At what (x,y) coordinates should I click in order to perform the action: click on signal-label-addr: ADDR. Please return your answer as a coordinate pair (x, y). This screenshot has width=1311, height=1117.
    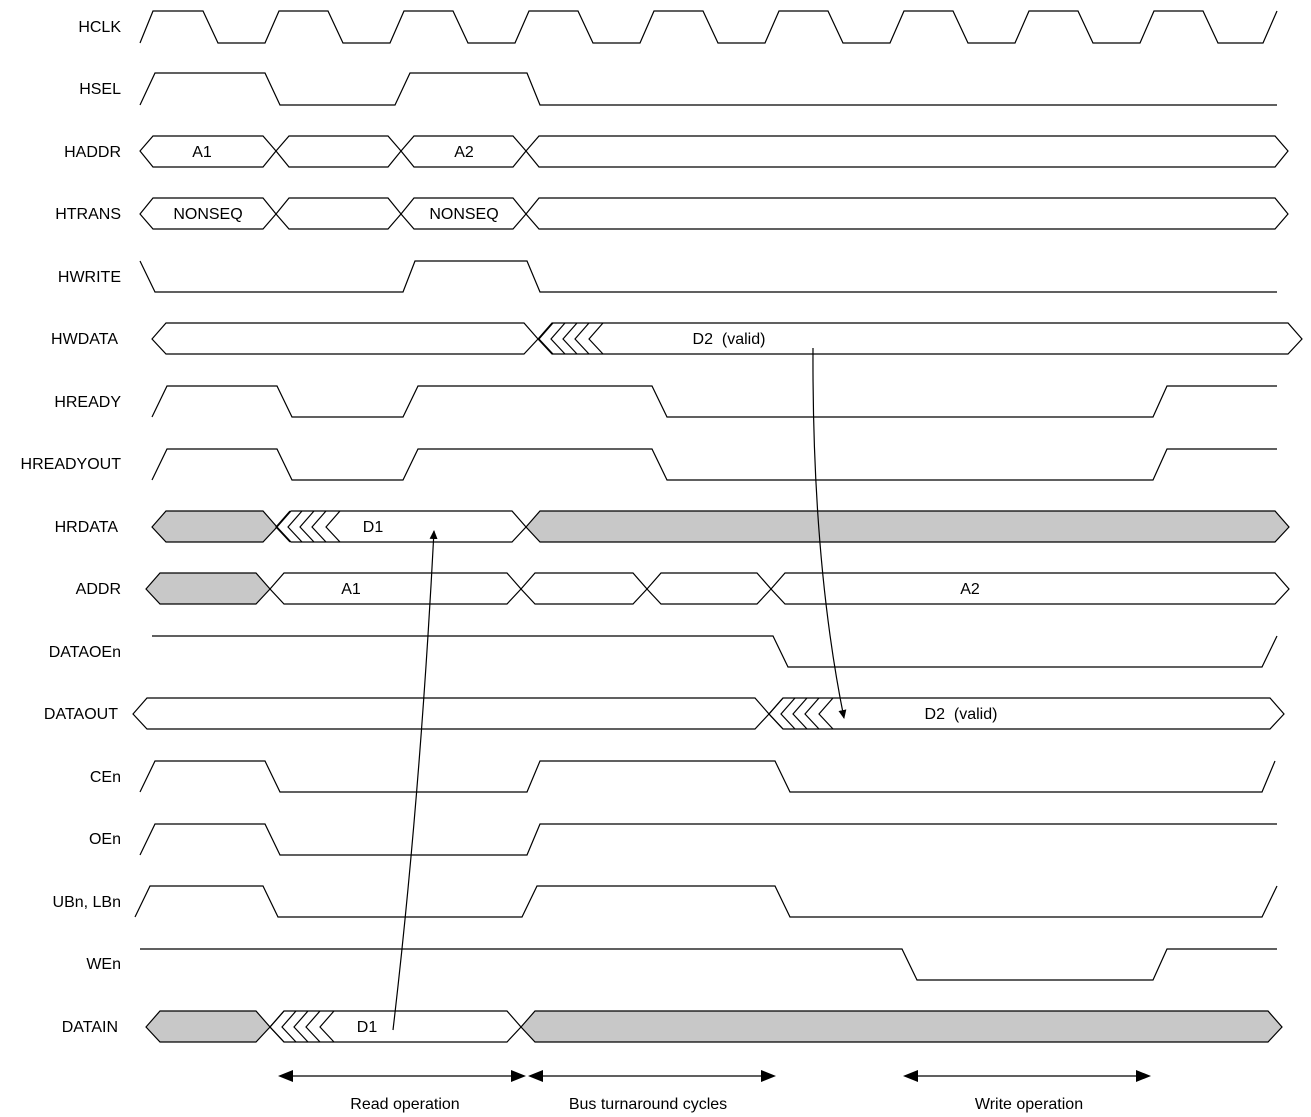
    Looking at the image, I should click on (98, 589).